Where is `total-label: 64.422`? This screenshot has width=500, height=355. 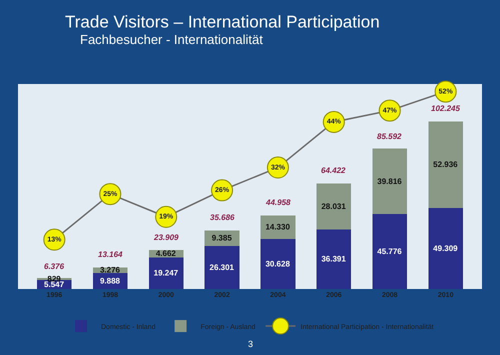
total-label: 64.422 is located at coordinates (333, 170).